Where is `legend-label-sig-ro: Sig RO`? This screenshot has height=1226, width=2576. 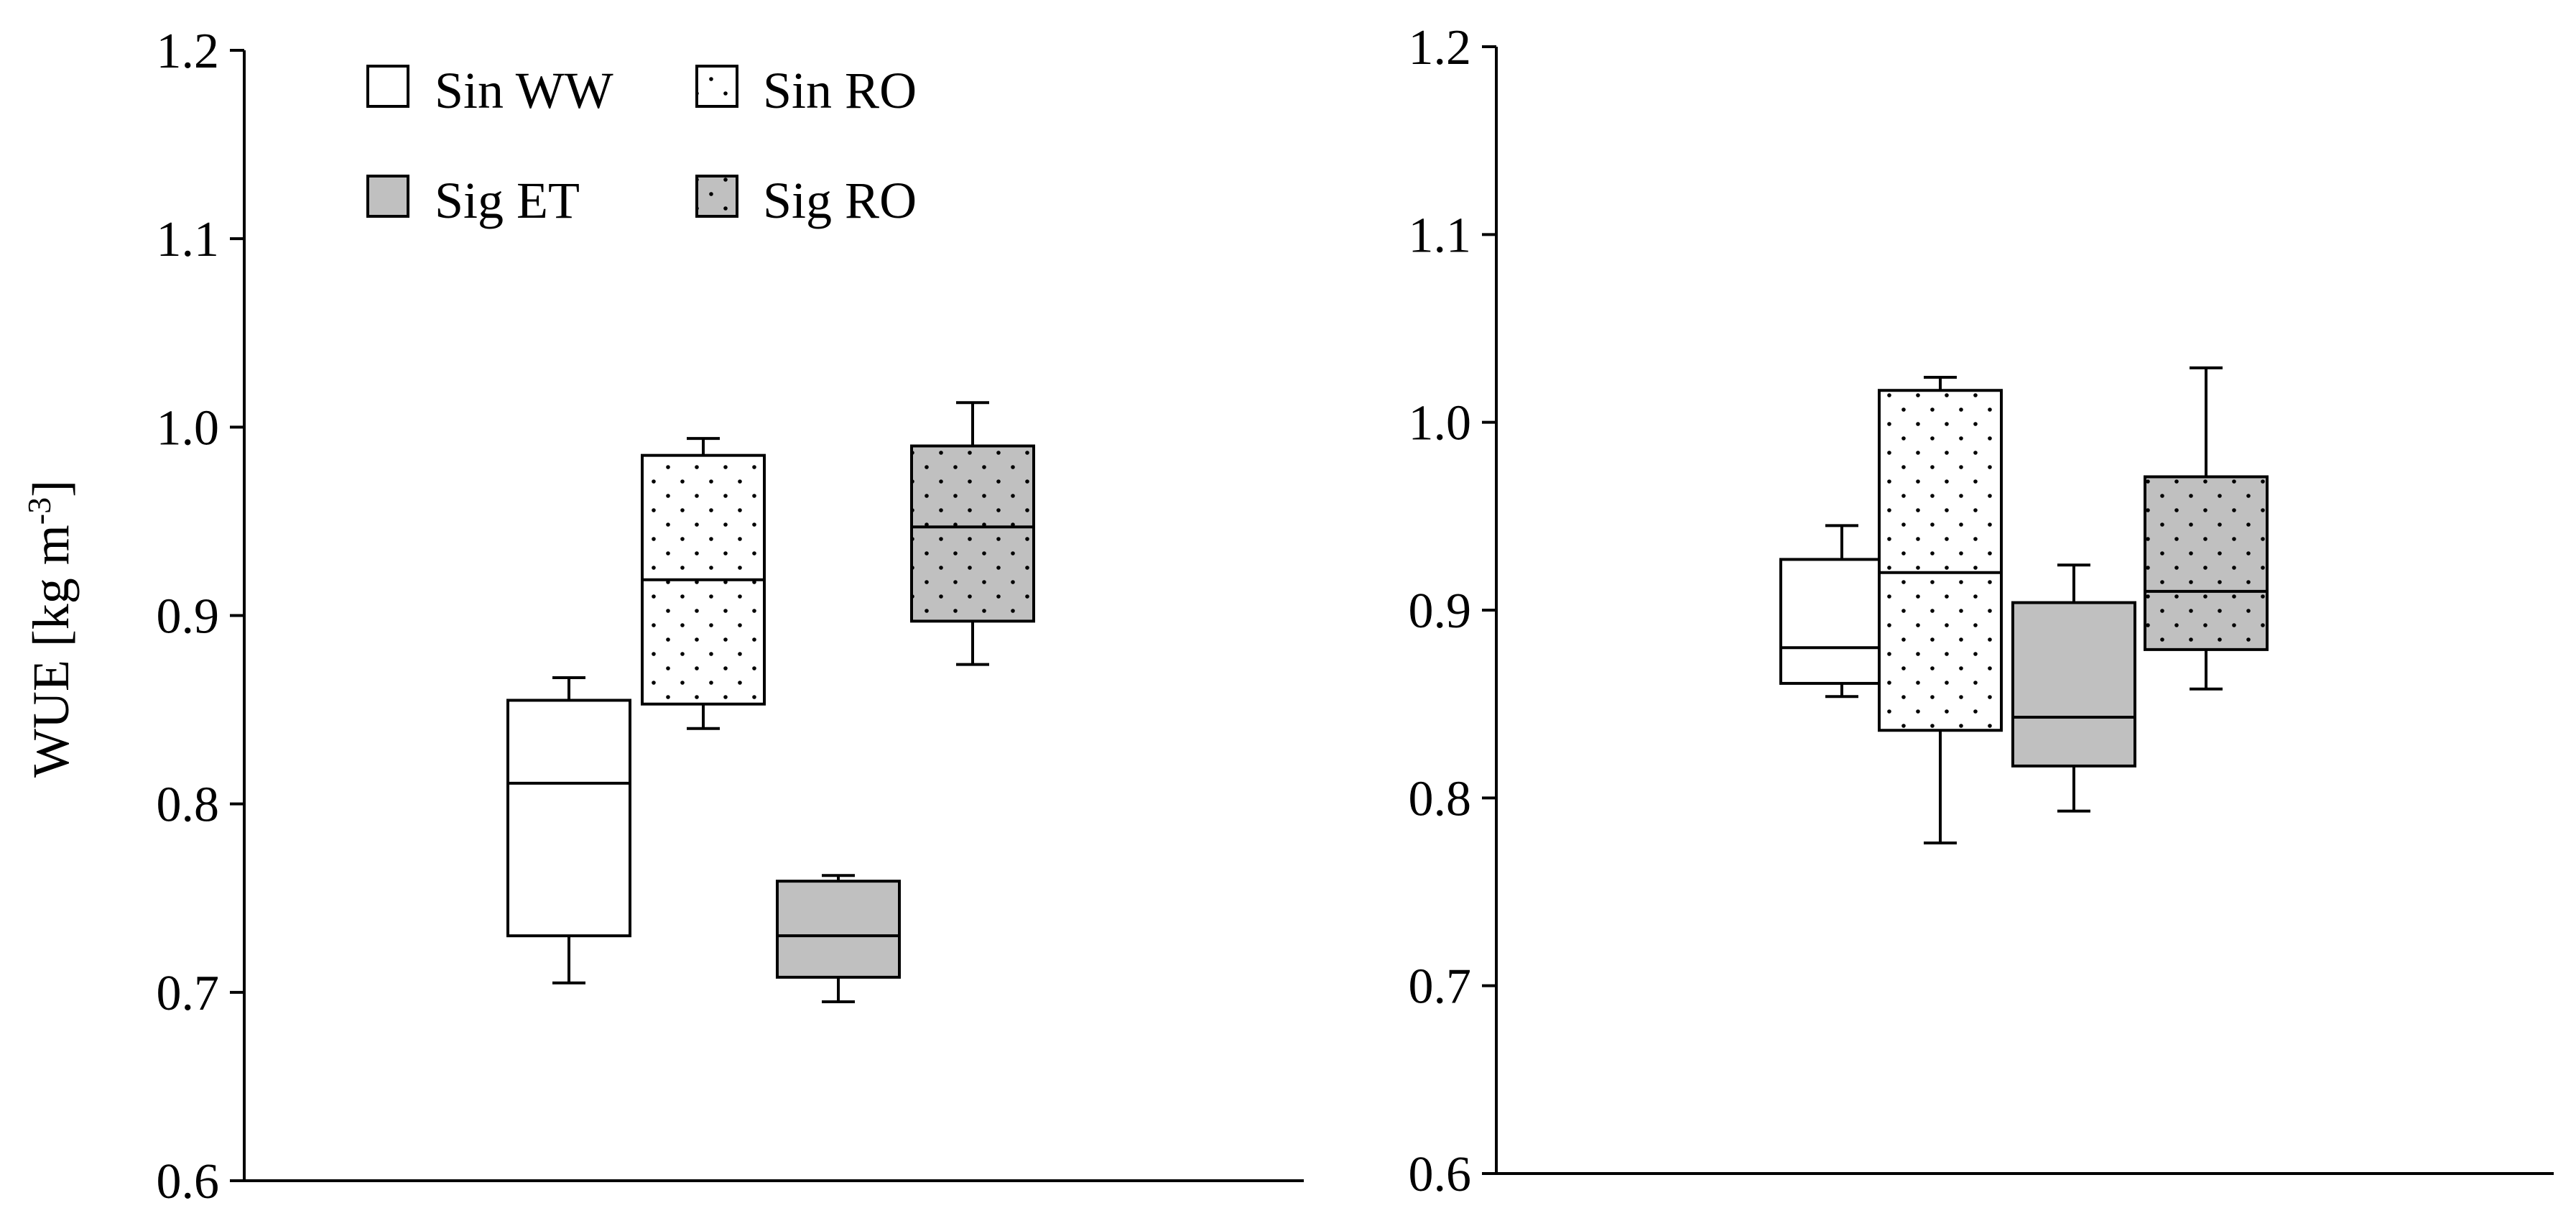
legend-label-sig-ro: Sig RO is located at coordinates (840, 200).